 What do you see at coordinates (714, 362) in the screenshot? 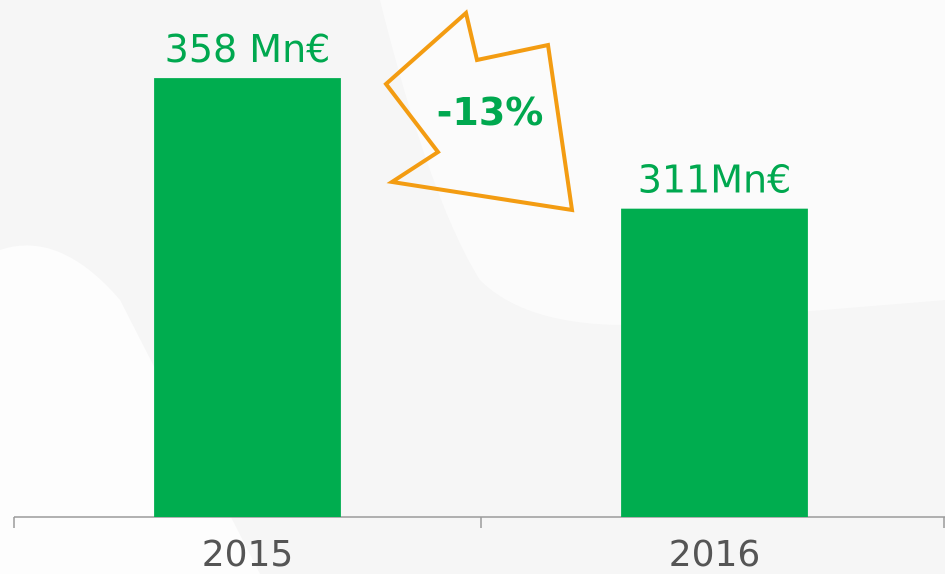
I see `bar` at bounding box center [714, 362].